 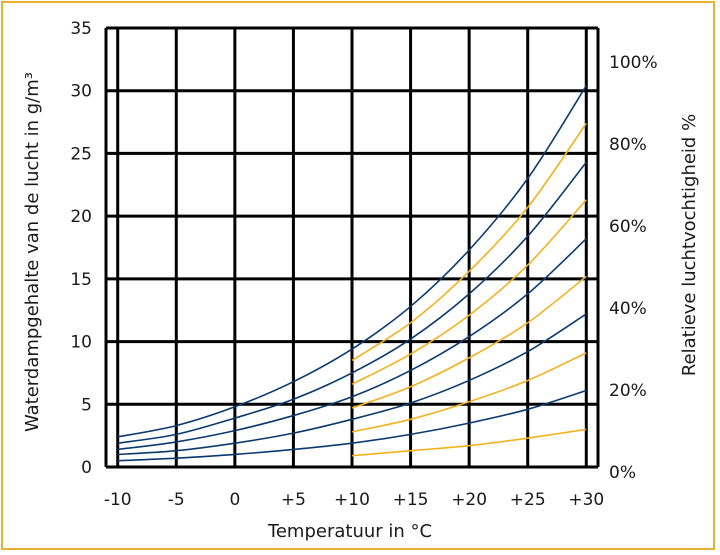 What do you see at coordinates (628, 309) in the screenshot?
I see `y2-tick-label: 40%` at bounding box center [628, 309].